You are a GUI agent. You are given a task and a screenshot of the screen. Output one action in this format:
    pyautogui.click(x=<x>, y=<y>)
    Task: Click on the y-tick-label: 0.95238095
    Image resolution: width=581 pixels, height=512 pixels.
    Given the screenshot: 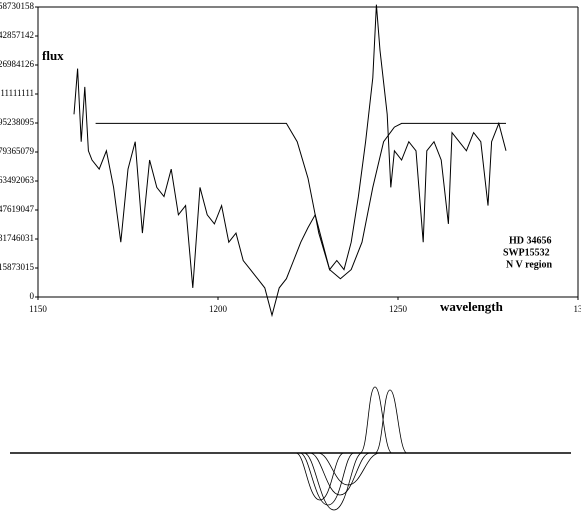 What is the action you would take?
    pyautogui.click(x=17, y=122)
    